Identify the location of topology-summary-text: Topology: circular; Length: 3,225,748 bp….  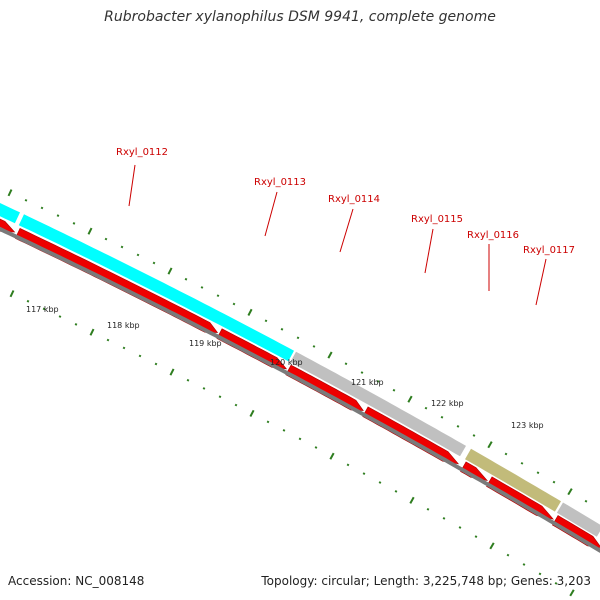
(426, 581).